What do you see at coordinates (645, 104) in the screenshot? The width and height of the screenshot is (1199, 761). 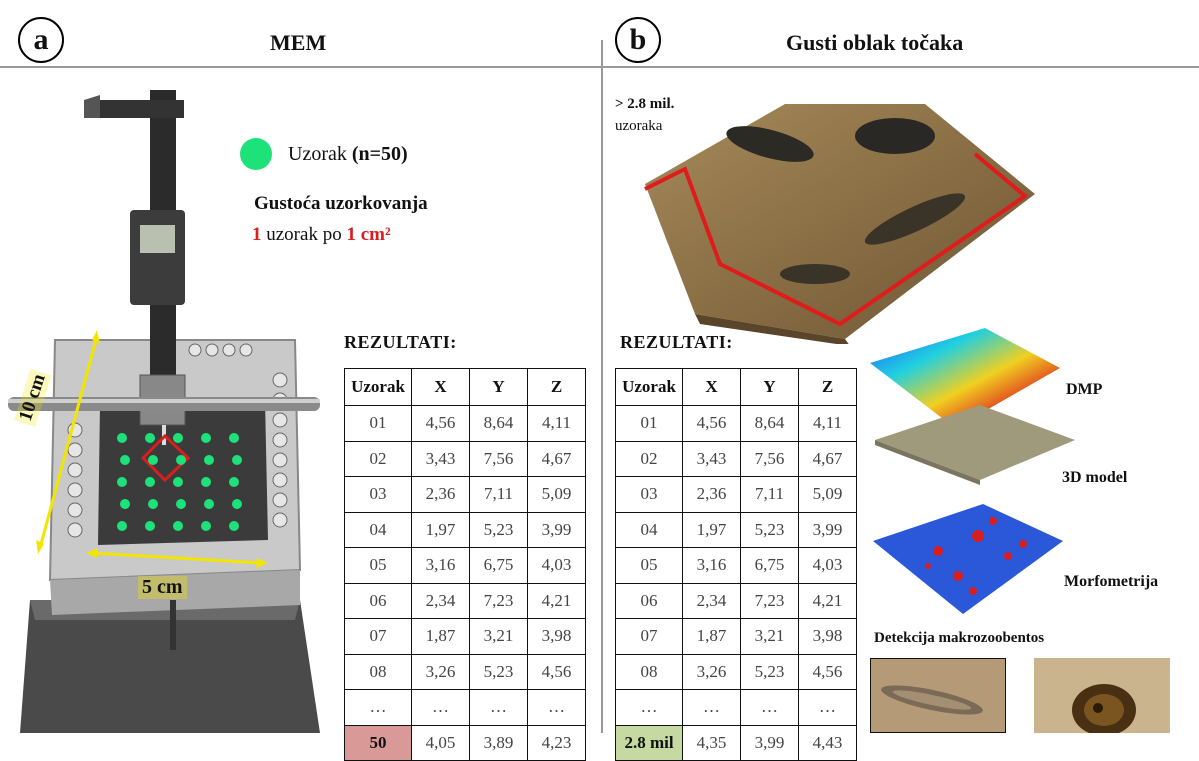 I see `point-count-label: > 2.8 mil.` at bounding box center [645, 104].